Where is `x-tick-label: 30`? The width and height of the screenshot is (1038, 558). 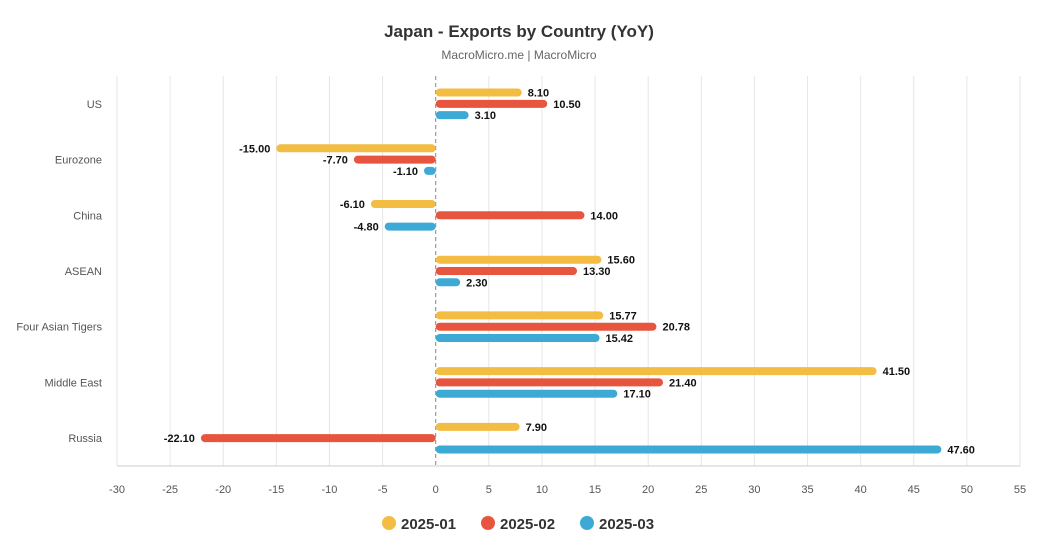 x-tick-label: 30 is located at coordinates (754, 490).